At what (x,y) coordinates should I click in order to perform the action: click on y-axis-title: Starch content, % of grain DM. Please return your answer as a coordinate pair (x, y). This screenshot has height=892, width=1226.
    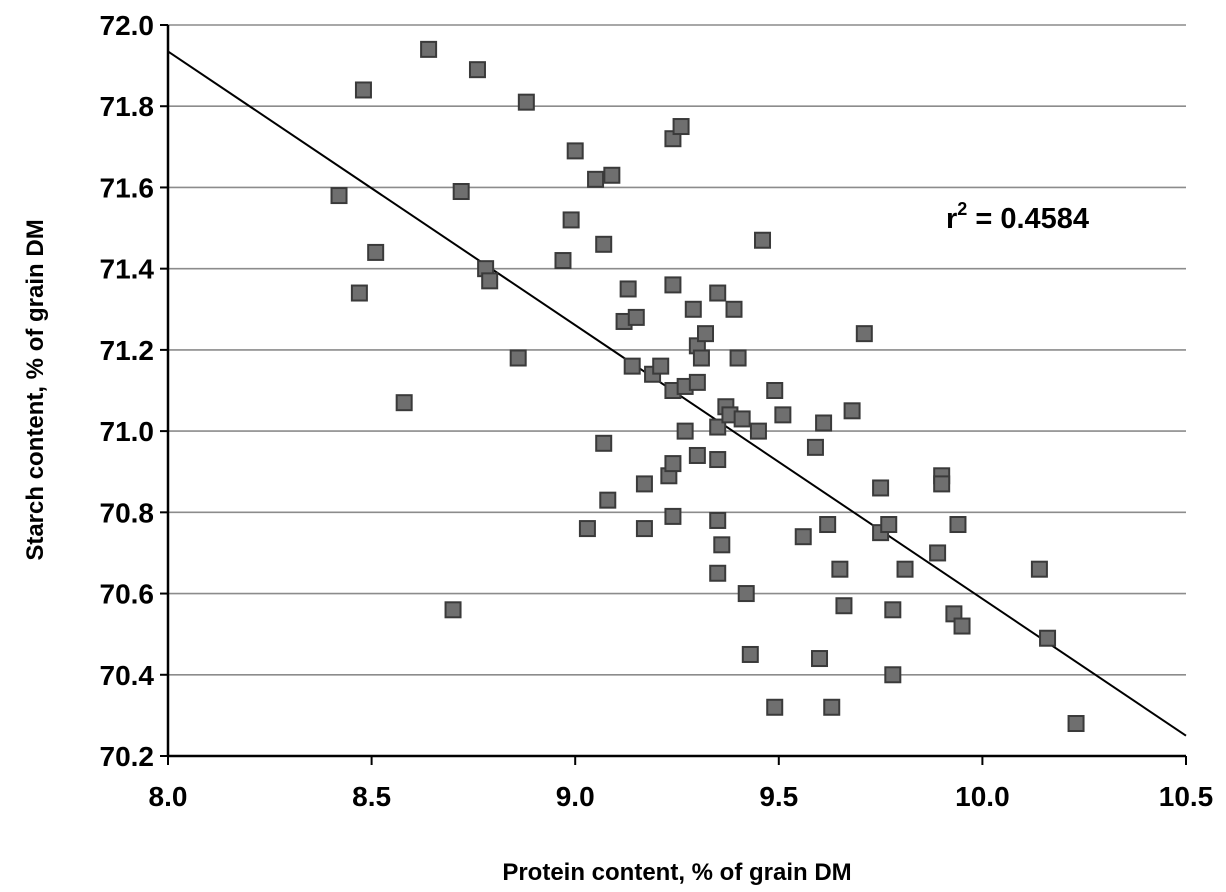
    Looking at the image, I should click on (35, 389).